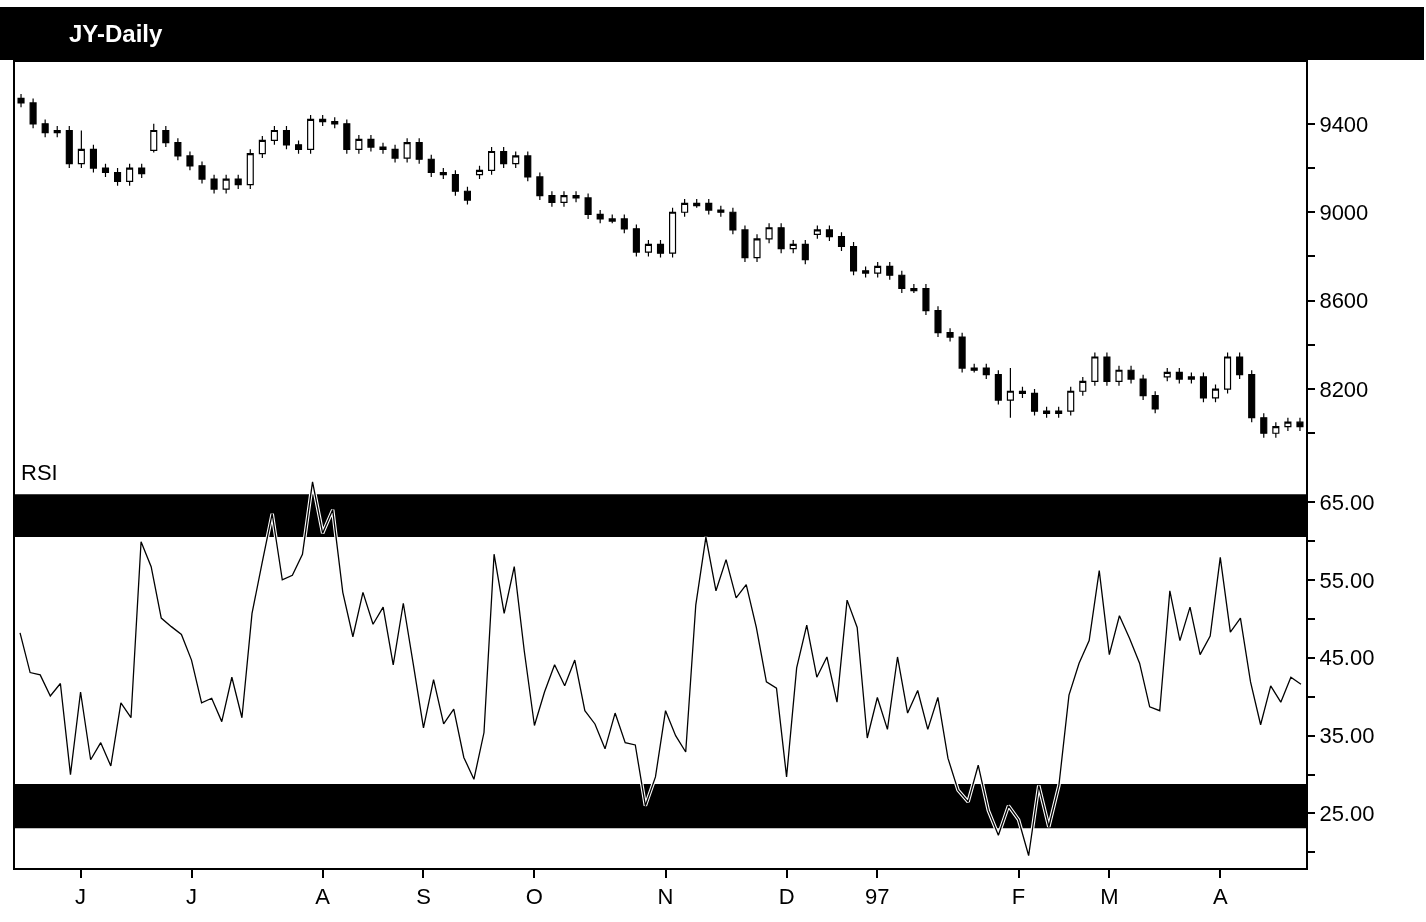  What do you see at coordinates (1347, 814) in the screenshot?
I see `y-tick-label: 25.00` at bounding box center [1347, 814].